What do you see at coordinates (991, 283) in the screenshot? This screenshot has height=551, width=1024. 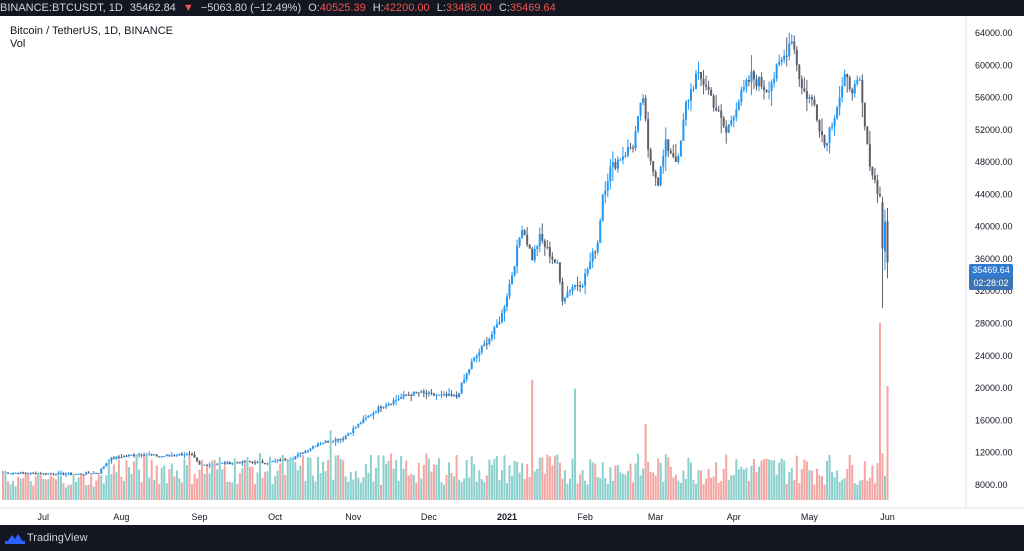 I see `countdown-tag: 02:28:02` at bounding box center [991, 283].